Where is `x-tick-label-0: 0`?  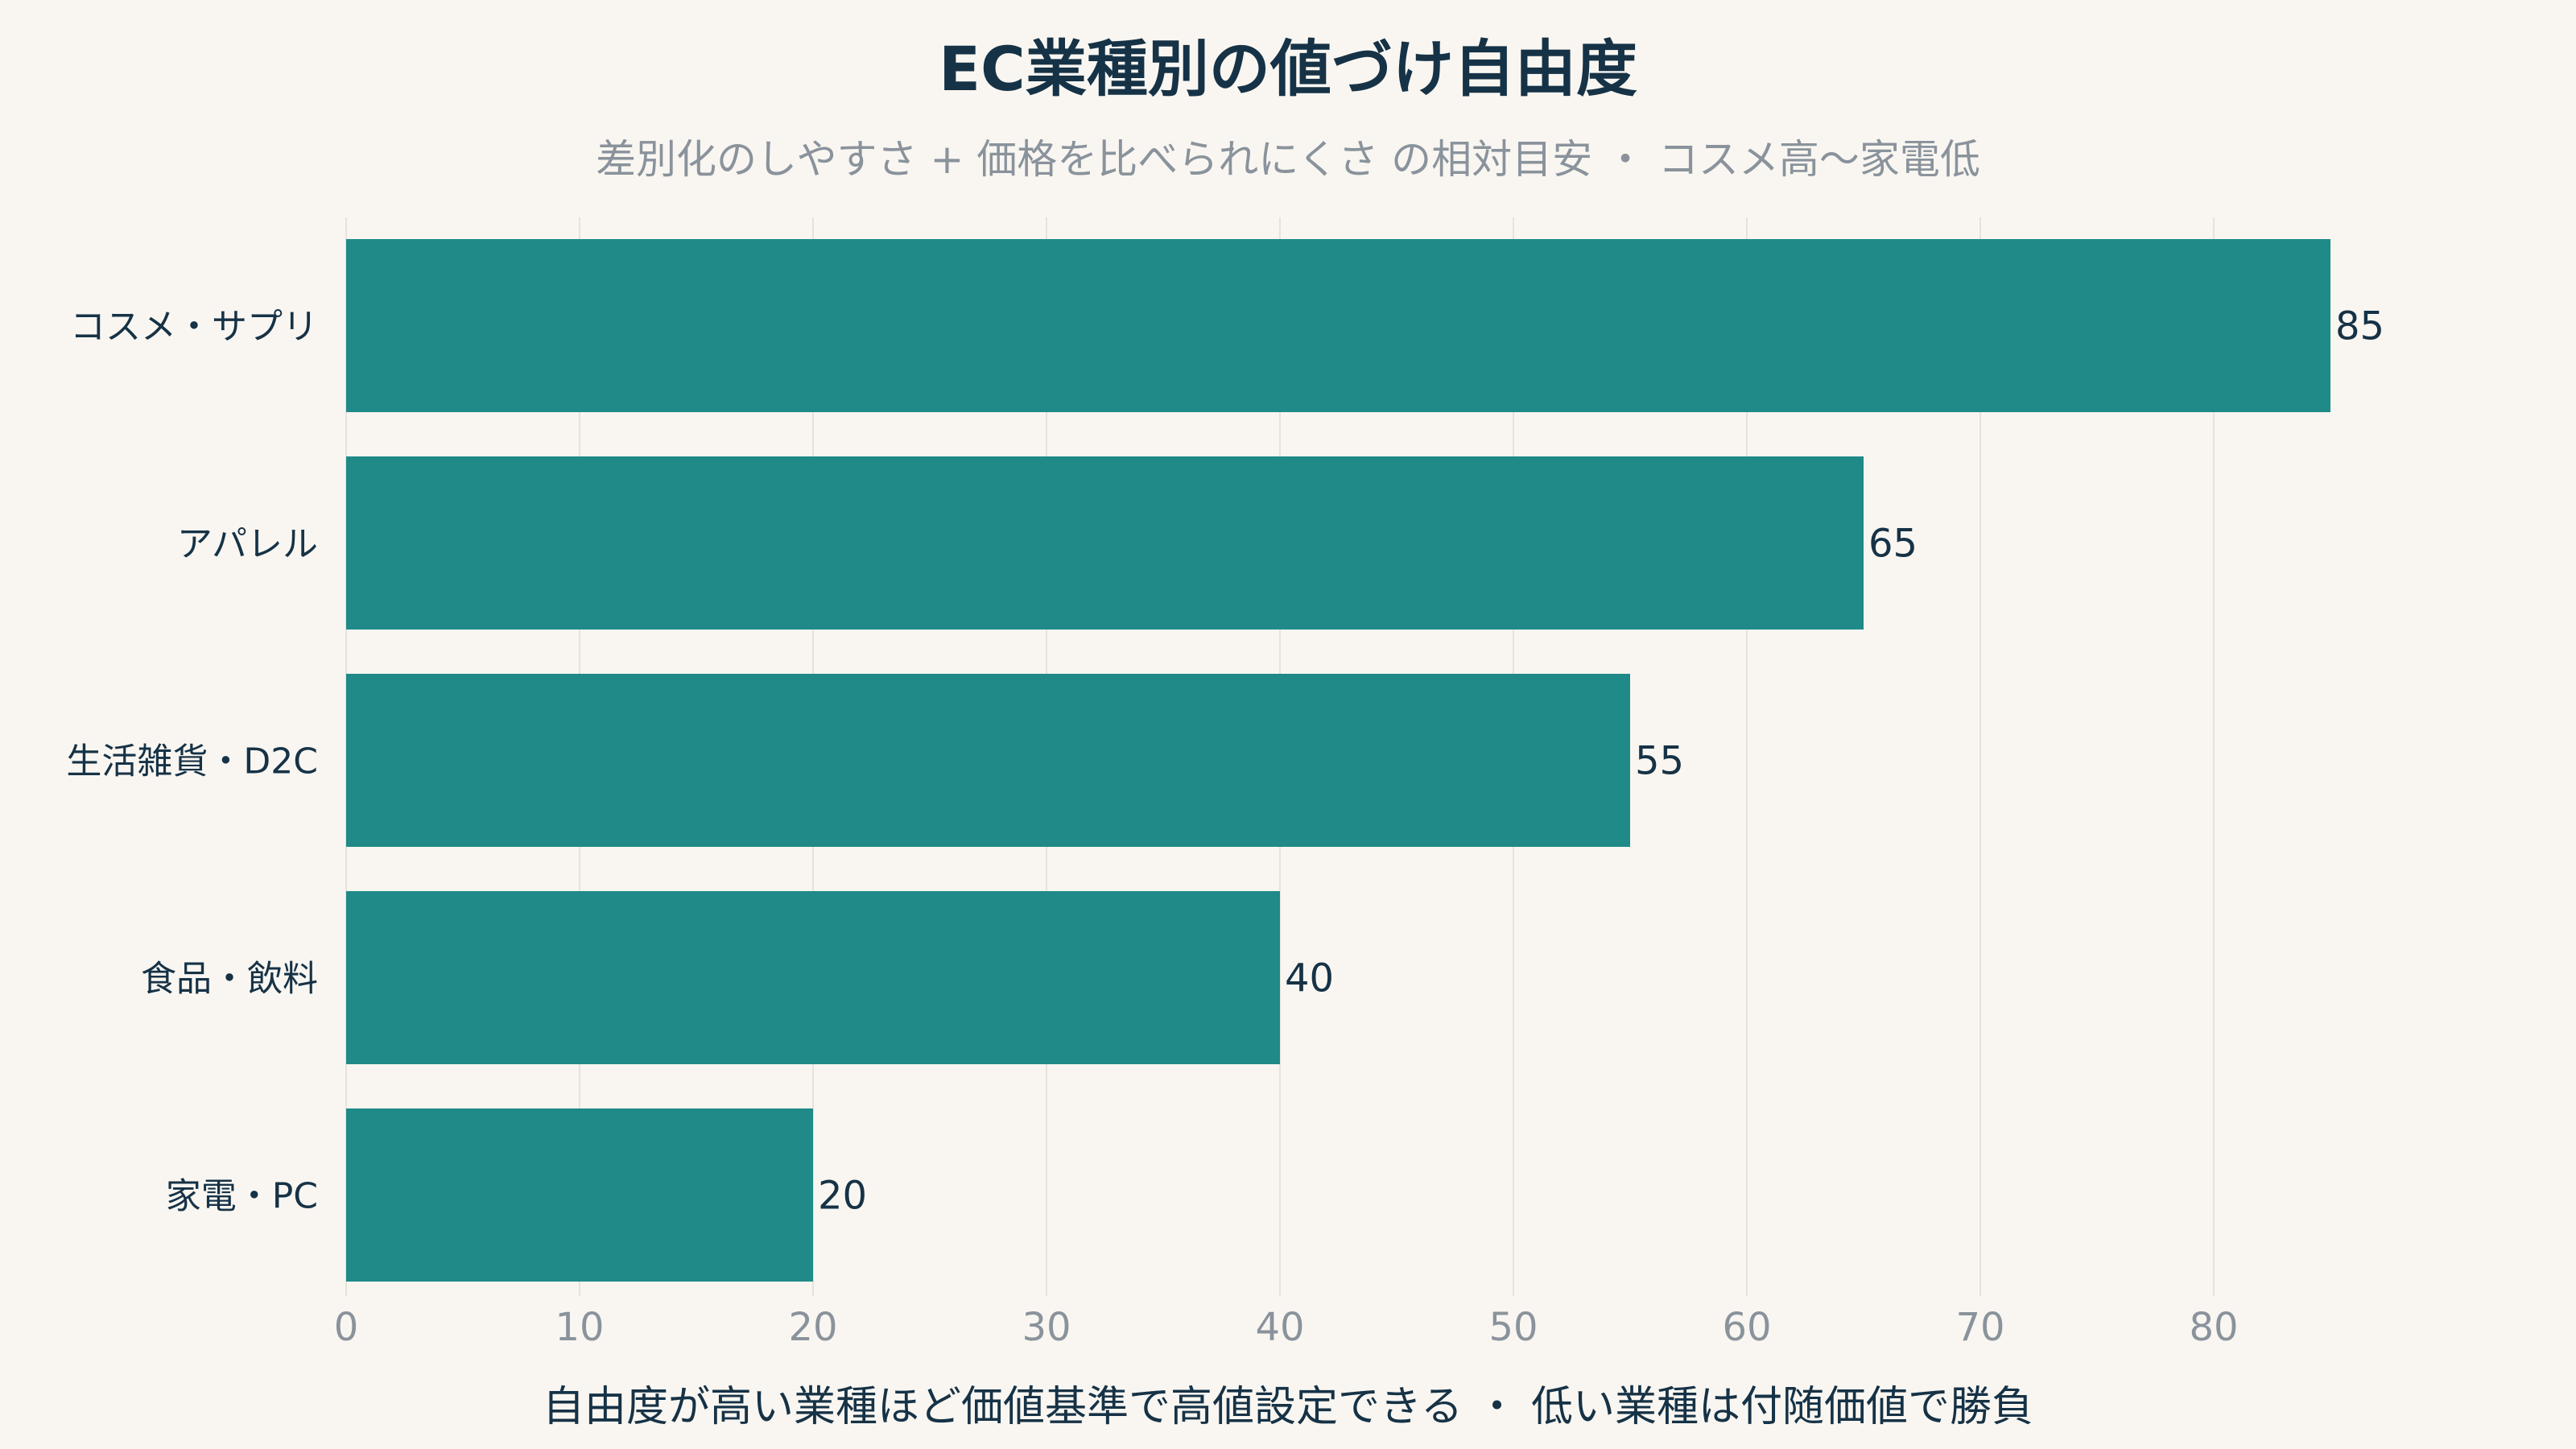 x-tick-label-0: 0 is located at coordinates (346, 1327).